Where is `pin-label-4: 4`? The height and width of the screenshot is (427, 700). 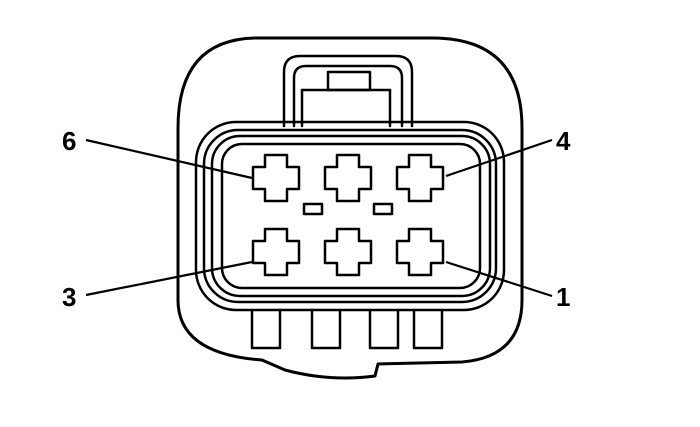
pin-label-4: 4 is located at coordinates (563, 141).